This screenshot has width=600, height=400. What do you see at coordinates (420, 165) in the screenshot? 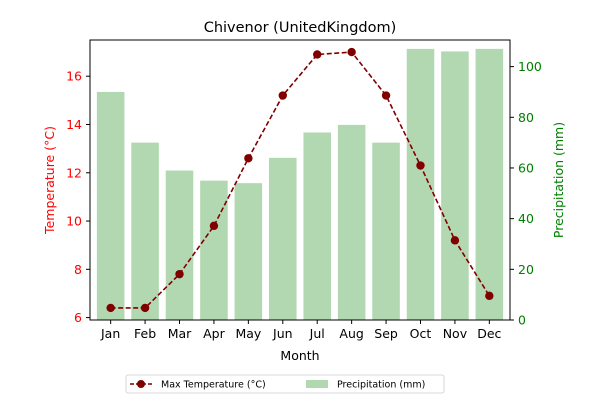
I see `temperature-point-oct` at bounding box center [420, 165].